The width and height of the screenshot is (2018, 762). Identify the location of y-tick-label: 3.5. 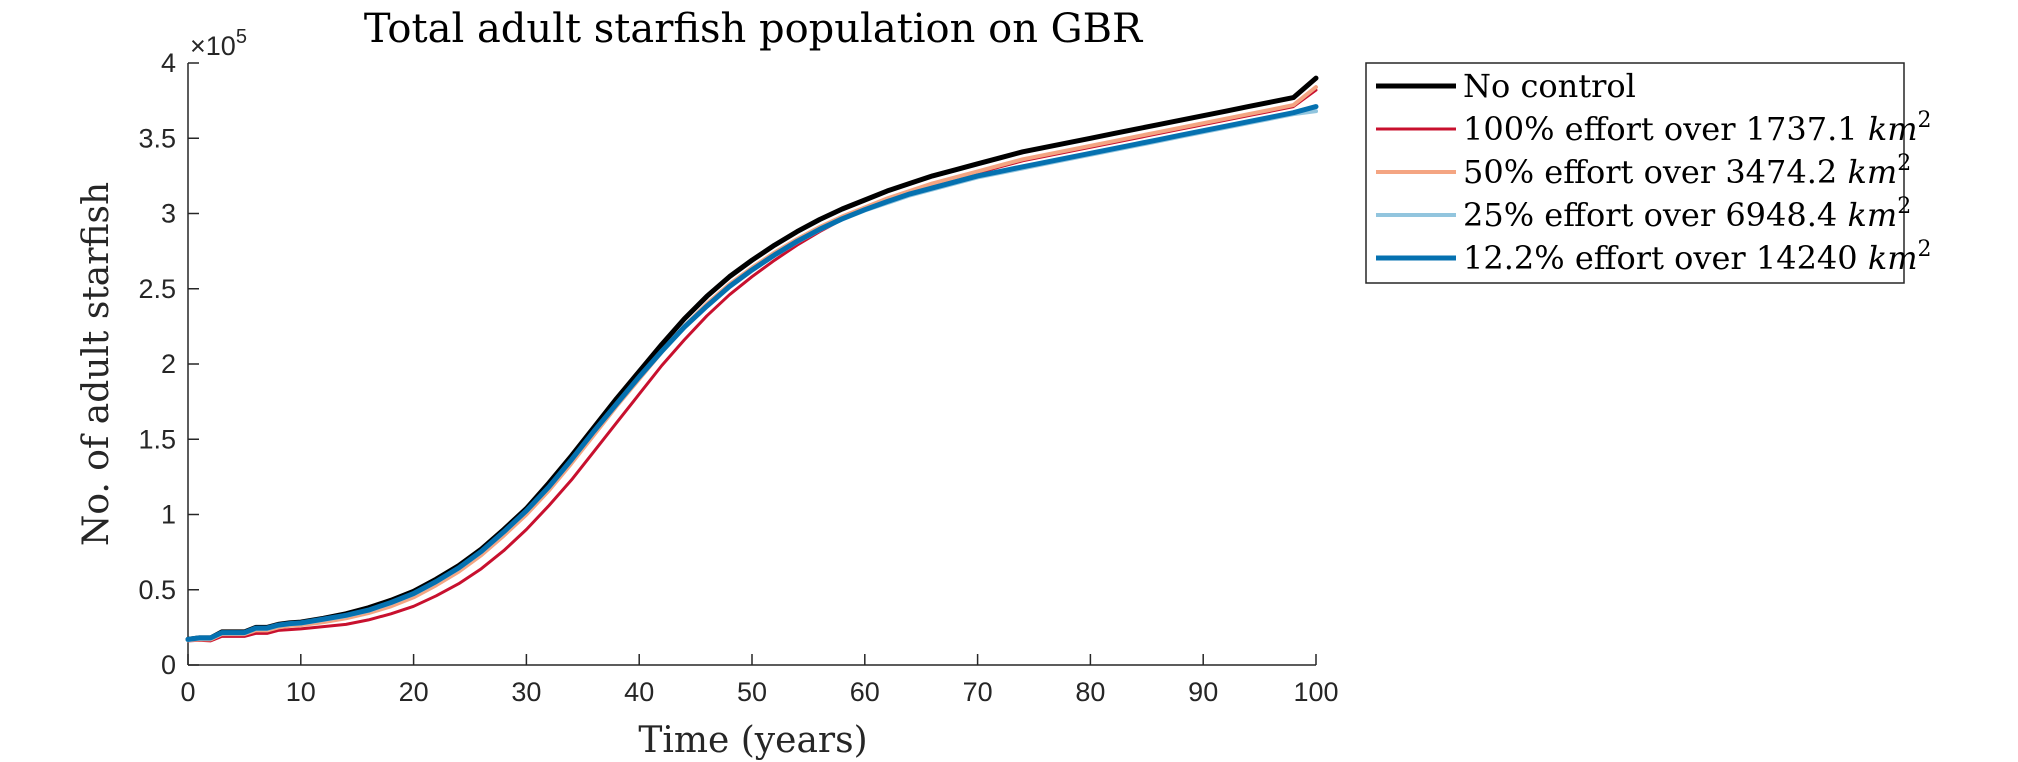
(157, 138).